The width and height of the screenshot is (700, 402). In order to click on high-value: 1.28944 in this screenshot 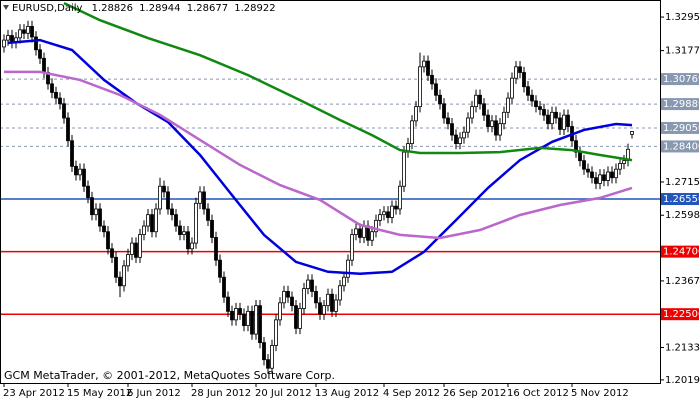, I will do `click(159, 8)`.